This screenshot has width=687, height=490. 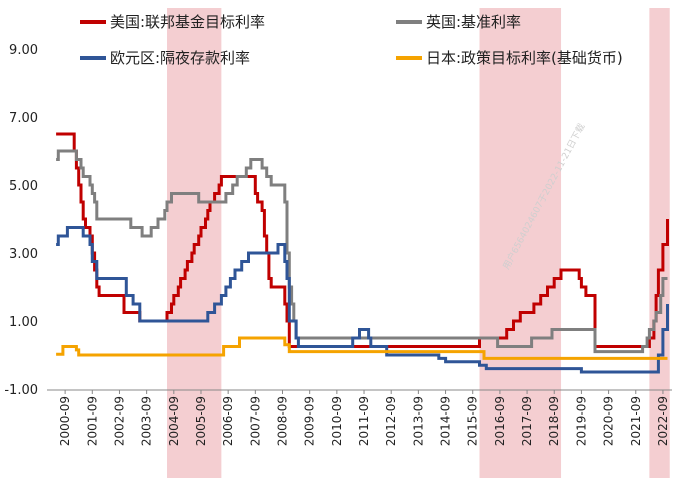 I want to click on x-tick-label: 2003-09, so click(x=147, y=421).